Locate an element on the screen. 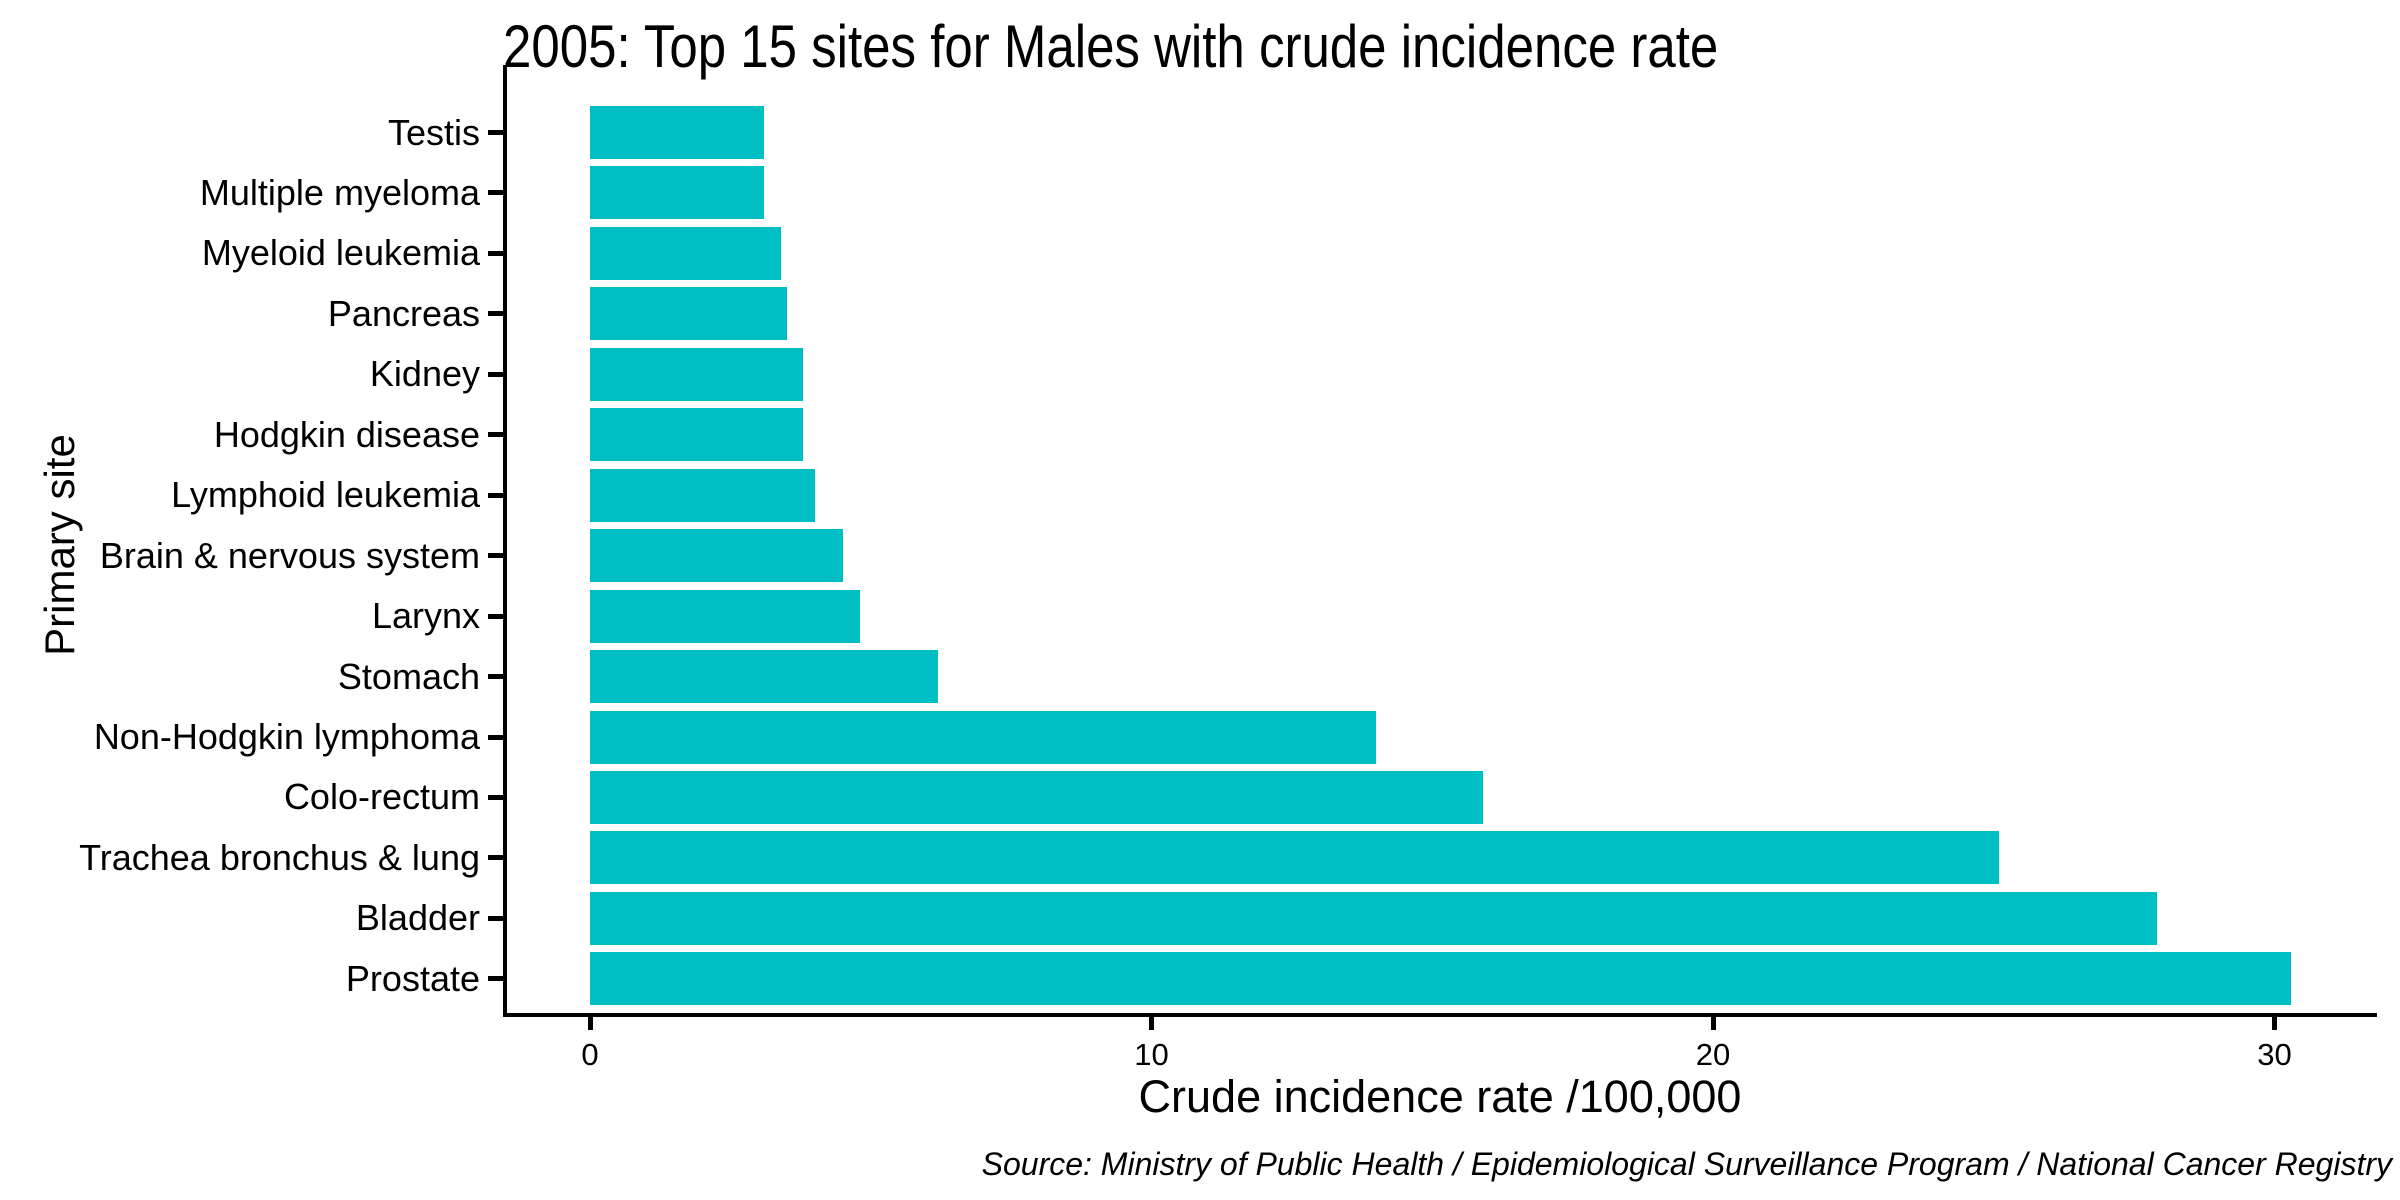 This screenshot has height=1200, width=2400. bar-testis is located at coordinates (677, 132).